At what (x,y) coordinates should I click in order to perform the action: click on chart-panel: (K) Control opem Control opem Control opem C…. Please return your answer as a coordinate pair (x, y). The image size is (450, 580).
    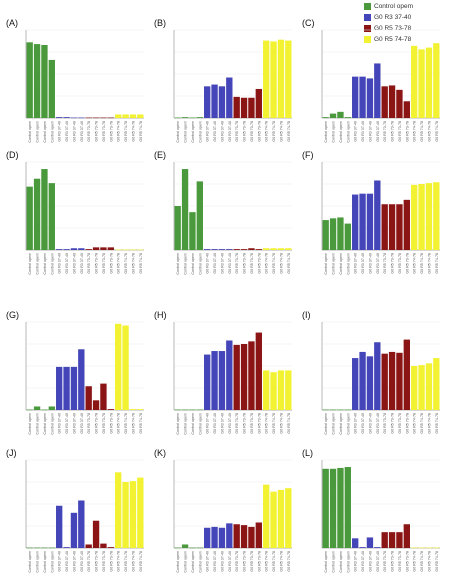
    Looking at the image, I should click on (225, 514).